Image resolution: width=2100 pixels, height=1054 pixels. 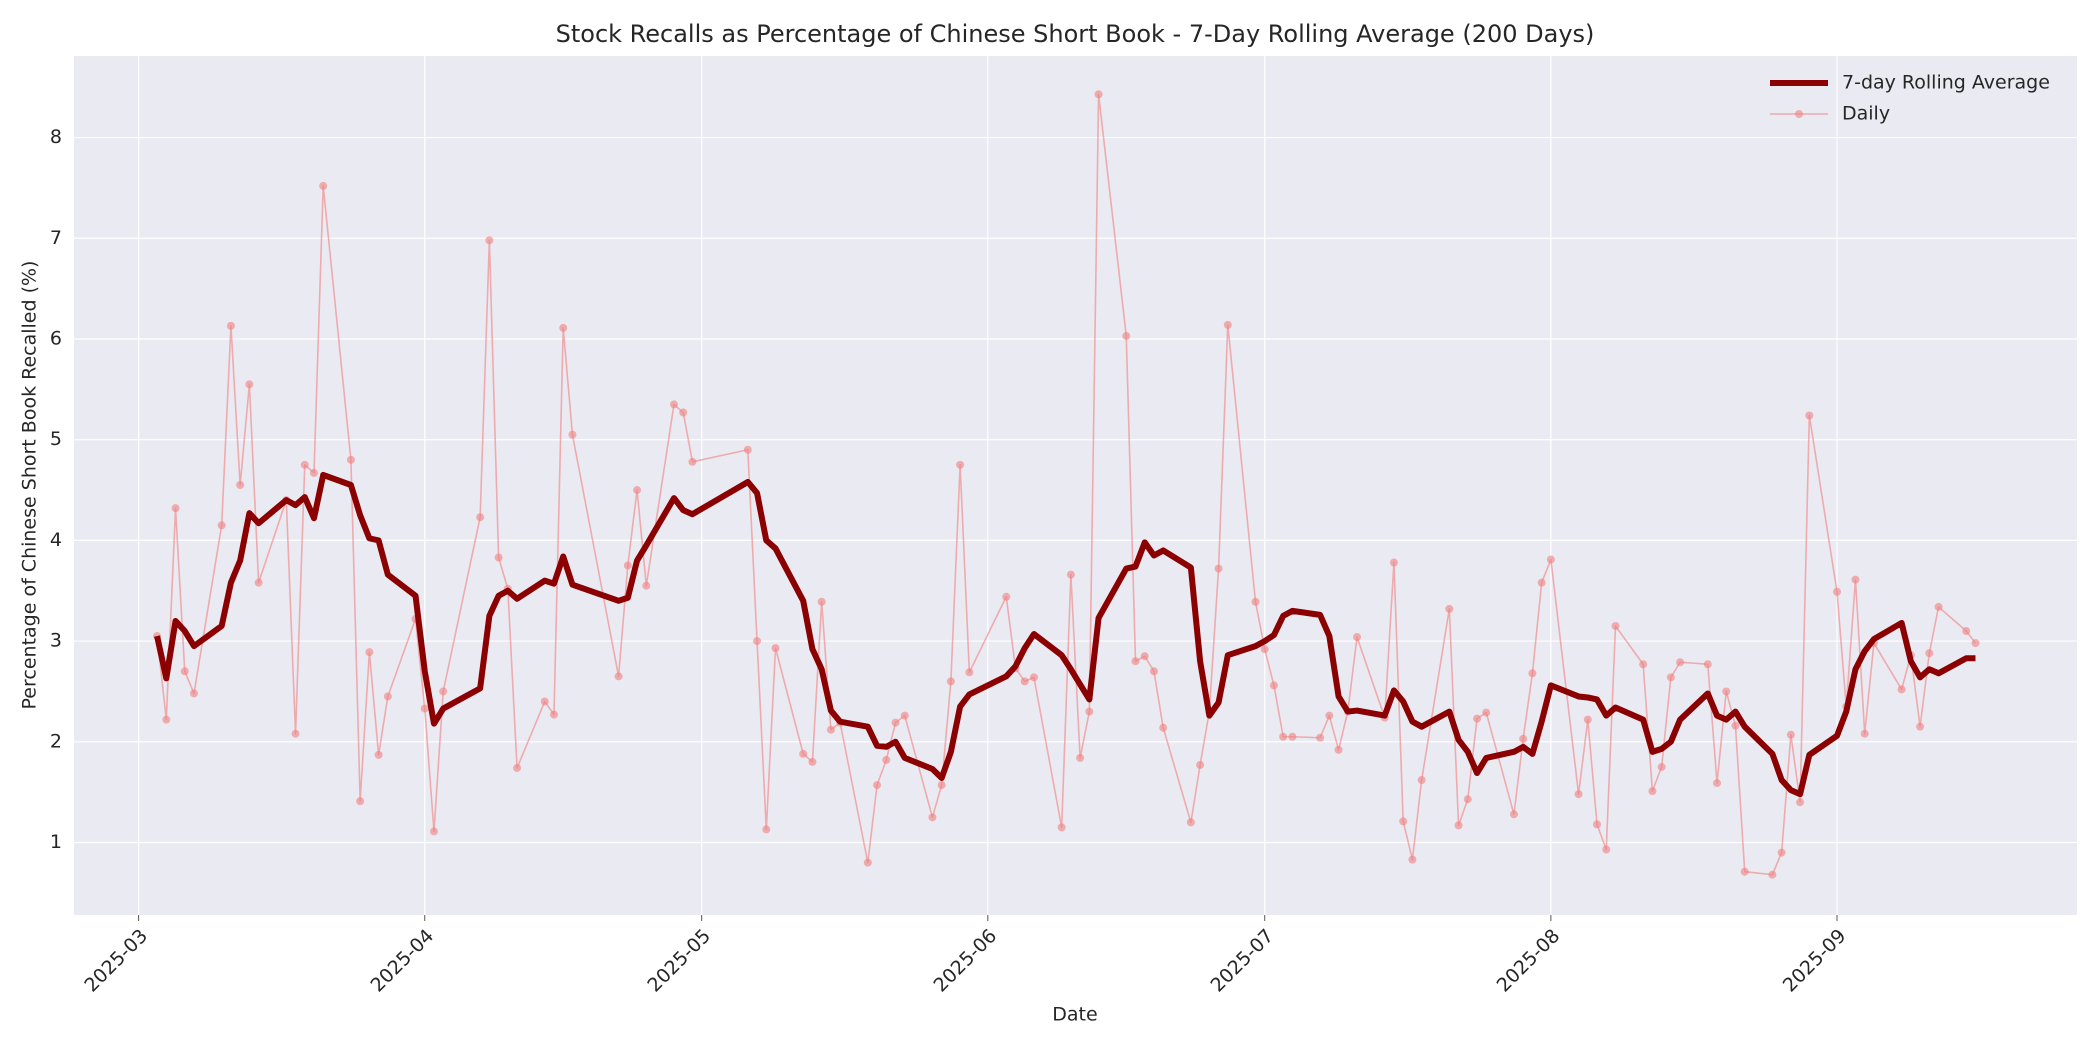 I want to click on y-tick-label: 3, so click(x=56, y=641).